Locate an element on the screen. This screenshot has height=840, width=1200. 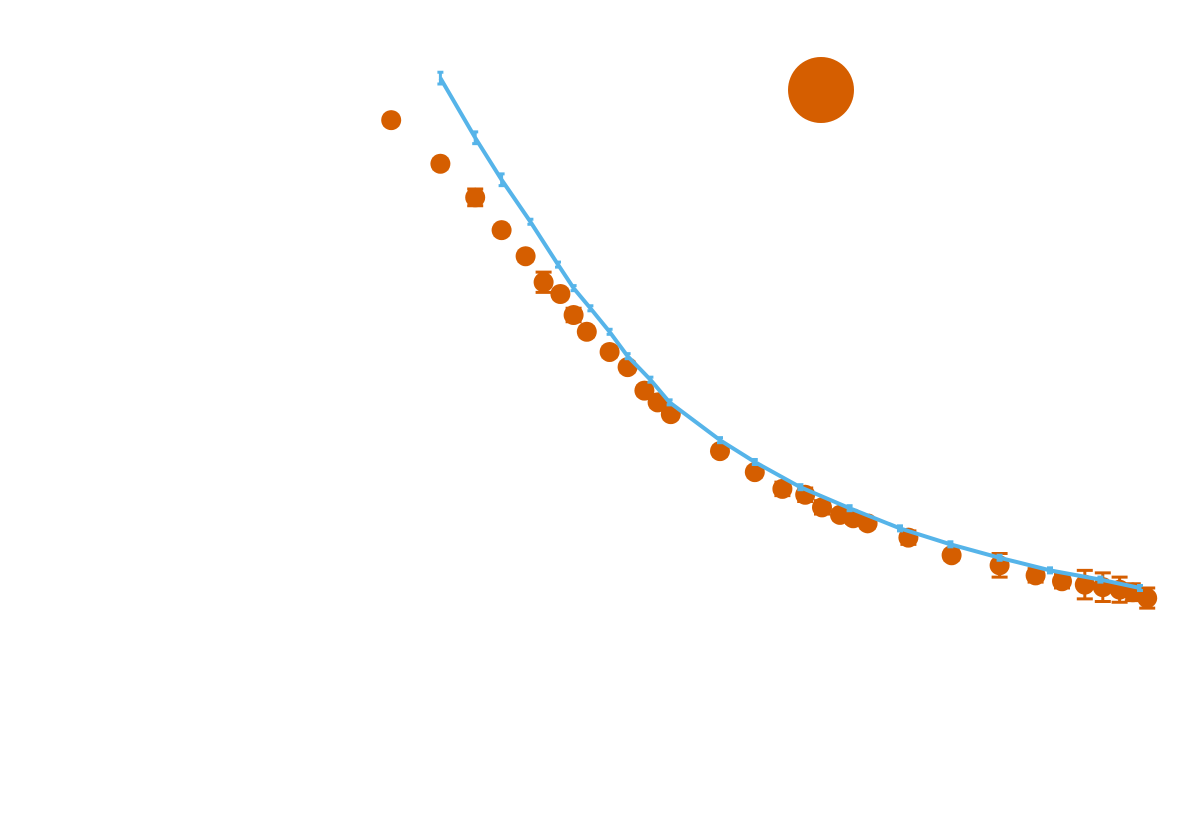
legend-marker is located at coordinates (821, 90).